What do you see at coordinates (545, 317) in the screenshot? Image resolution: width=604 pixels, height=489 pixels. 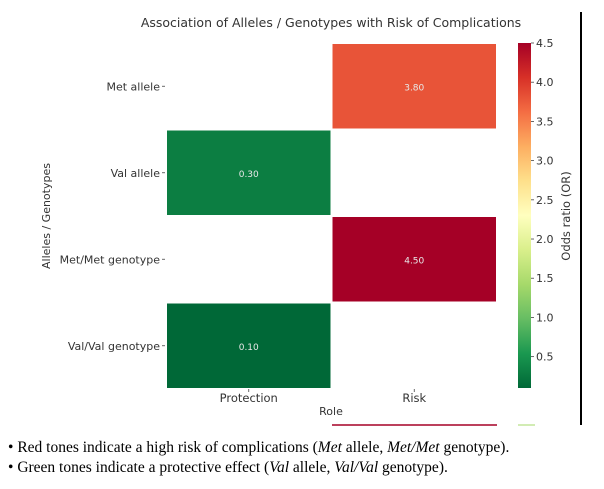 I see `colorbar-tick-label: 1.0` at bounding box center [545, 317].